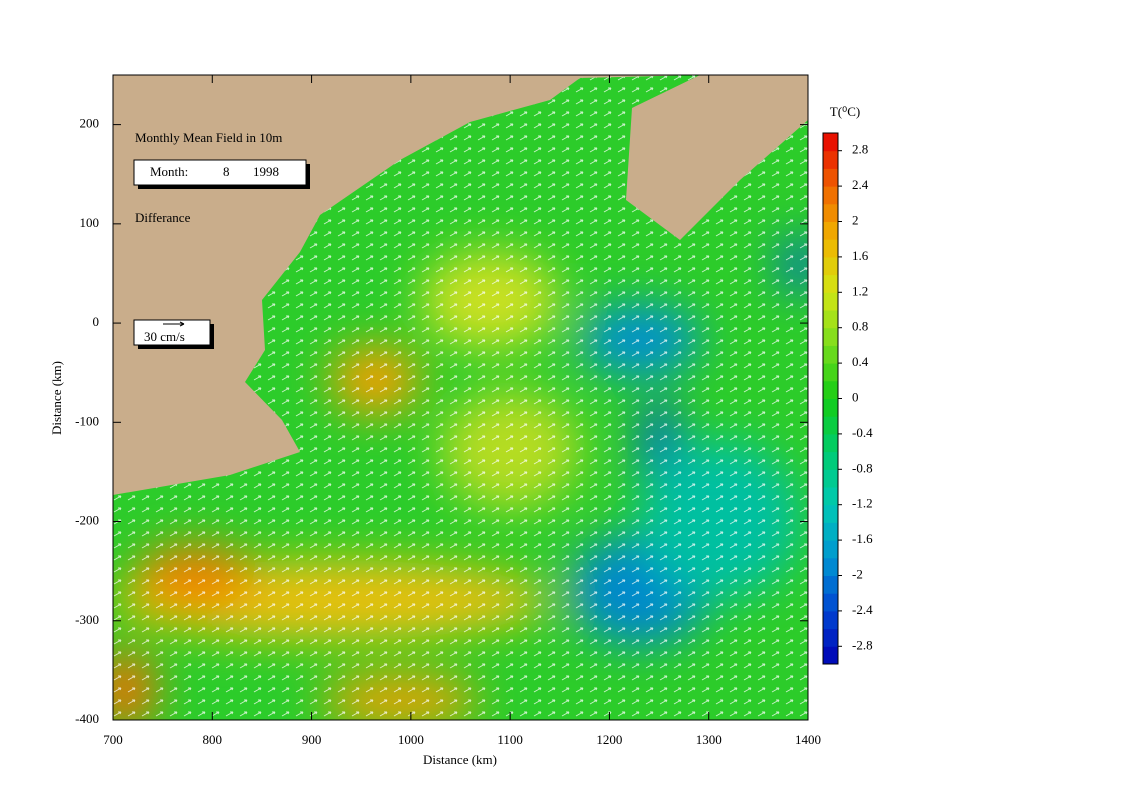 The image size is (1123, 793). Describe the element at coordinates (855, 396) in the screenshot. I see `colorbar-tick-label: 0` at that location.